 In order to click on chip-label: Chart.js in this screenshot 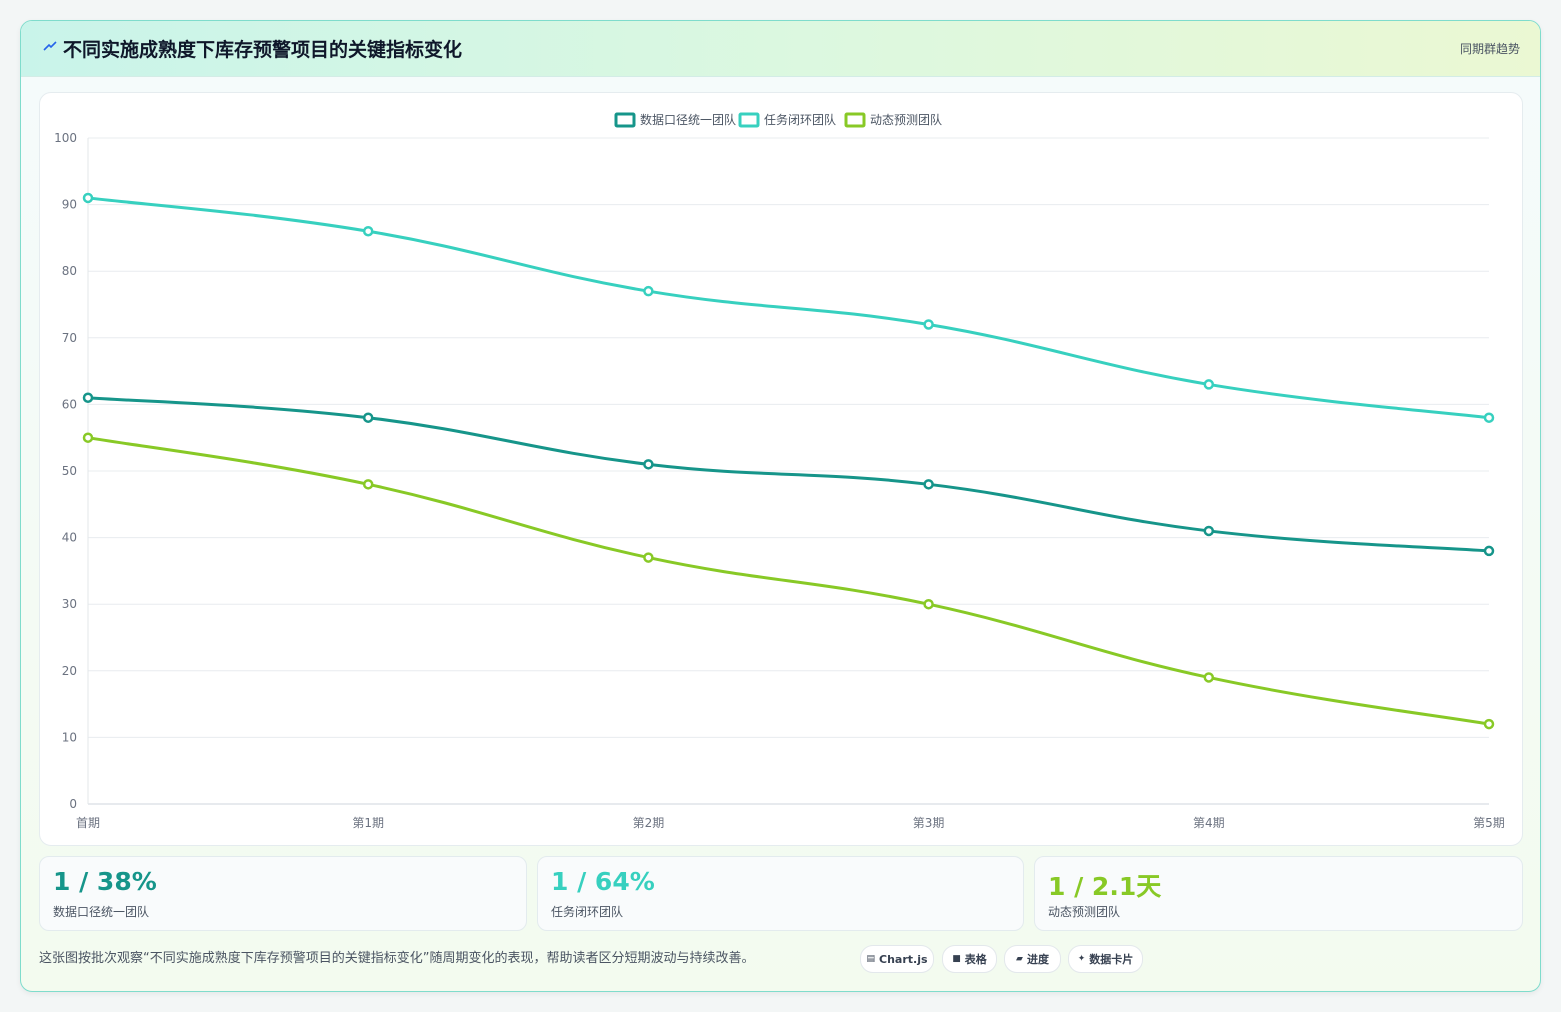, I will do `click(903, 959)`.